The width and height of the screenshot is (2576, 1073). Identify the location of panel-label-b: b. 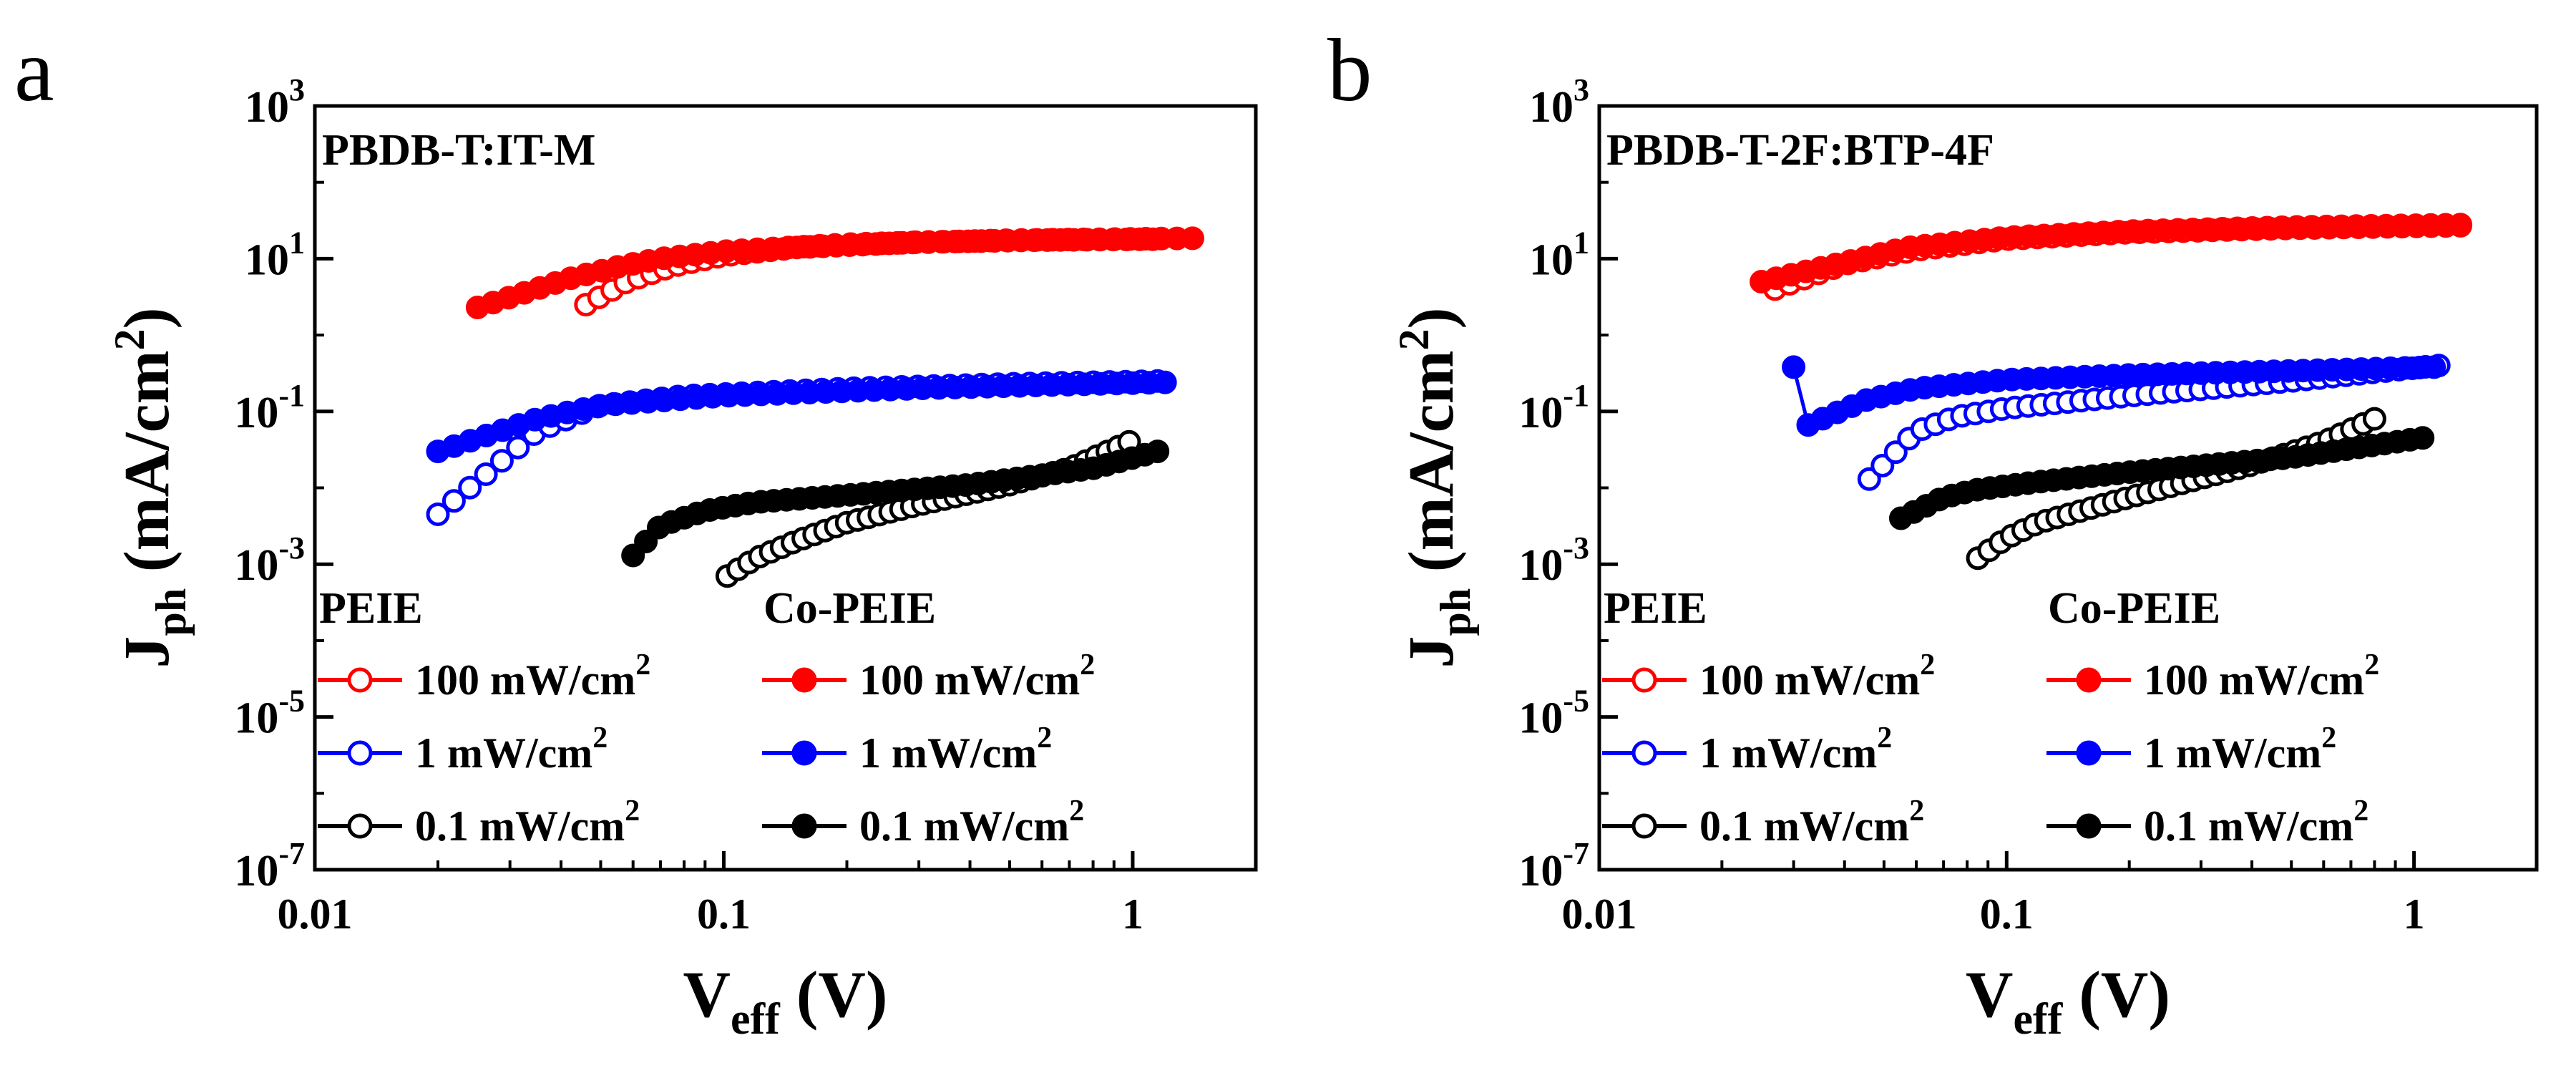
(1349, 70).